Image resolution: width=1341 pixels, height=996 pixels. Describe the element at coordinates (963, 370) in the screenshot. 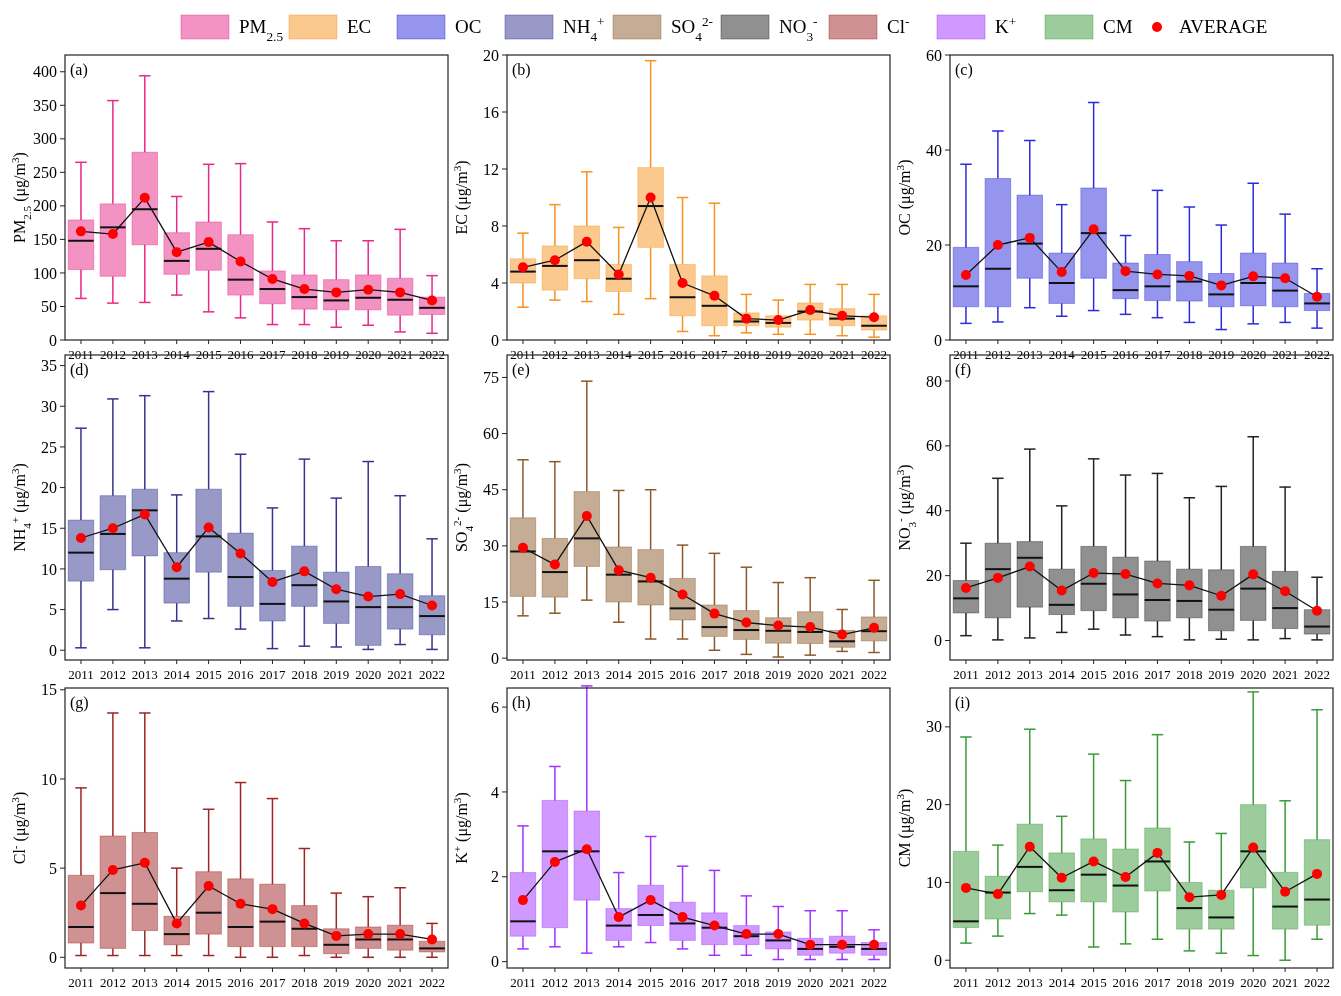

I see `annotation: (f)` at that location.